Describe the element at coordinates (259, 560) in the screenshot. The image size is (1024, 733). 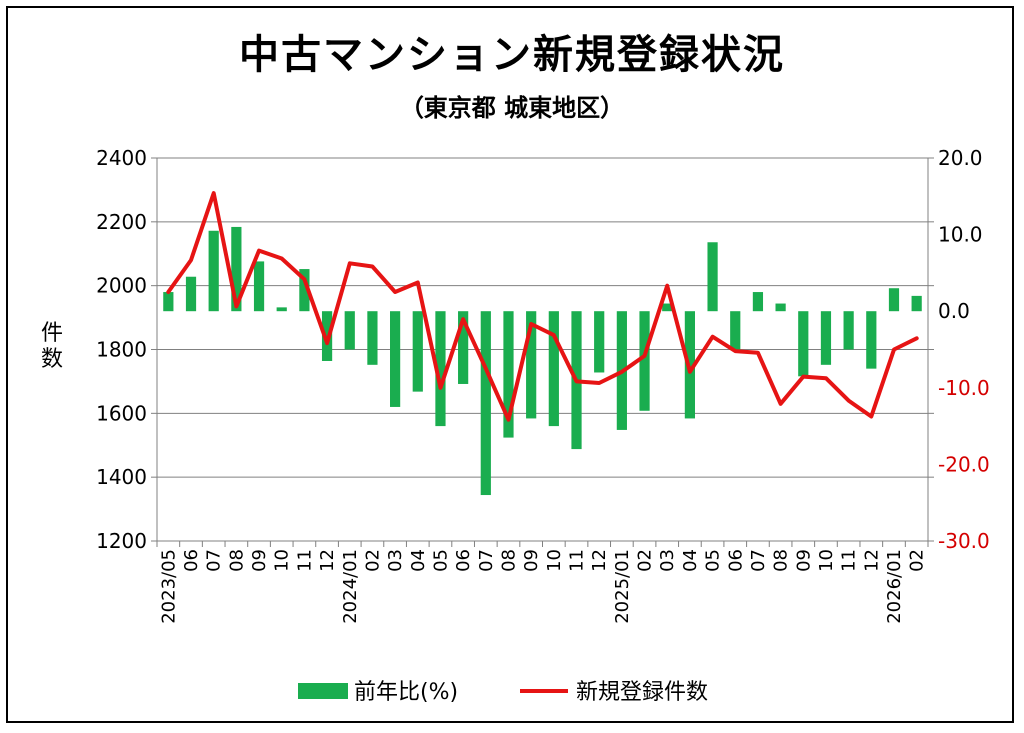
I see `x-tick-label-4: 09` at that location.